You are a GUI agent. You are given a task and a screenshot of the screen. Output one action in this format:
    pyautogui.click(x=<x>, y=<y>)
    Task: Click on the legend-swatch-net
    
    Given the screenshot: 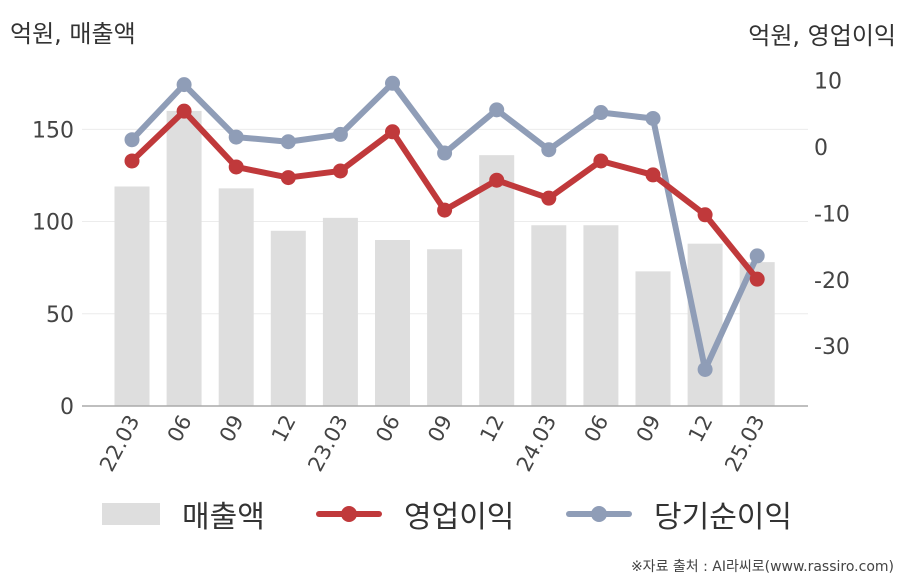 What is the action you would take?
    pyautogui.click(x=599, y=514)
    